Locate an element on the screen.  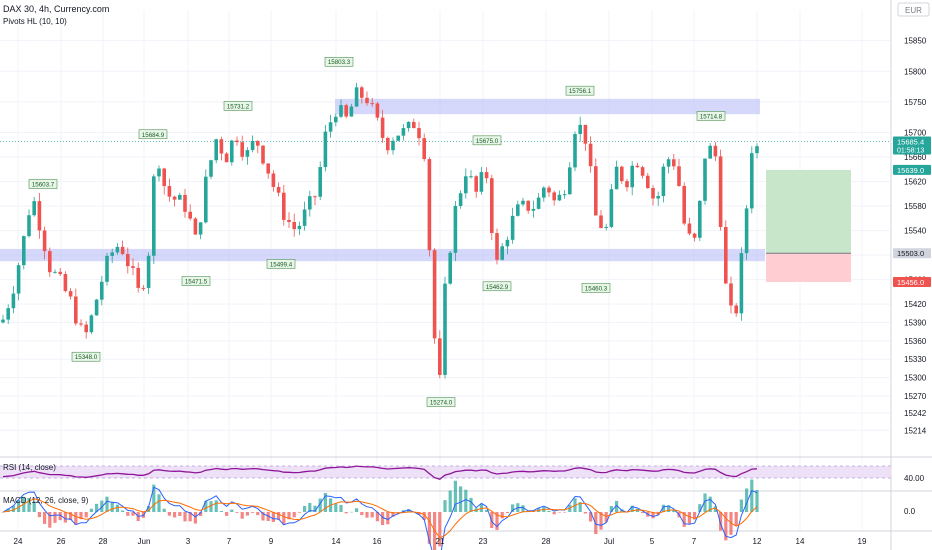
target-price-badge-box is located at coordinates (912, 169).